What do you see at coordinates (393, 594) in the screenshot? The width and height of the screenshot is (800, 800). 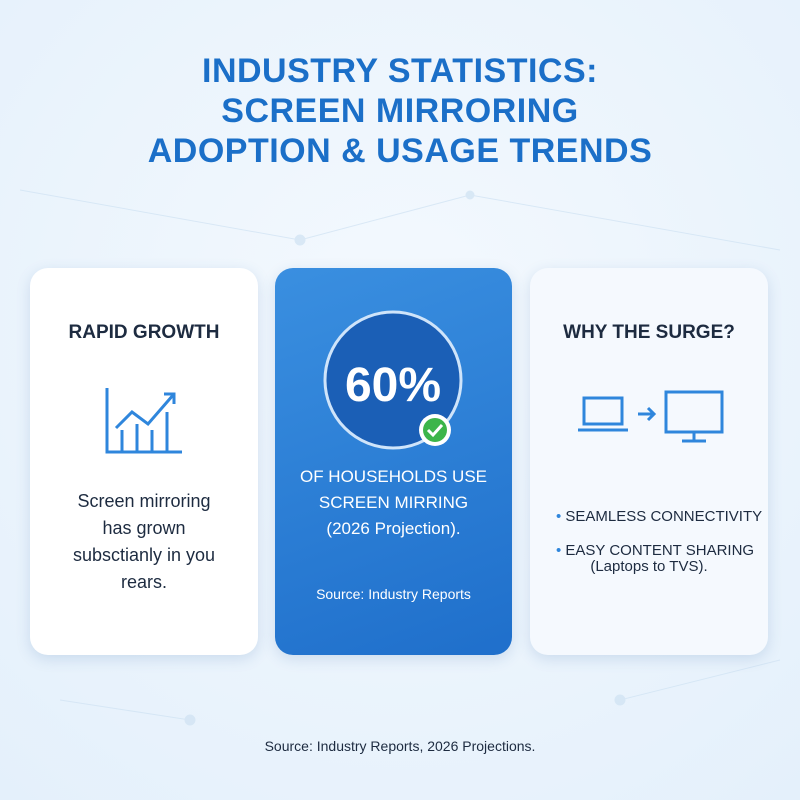 I see `card-source: Source: Industry Reports` at bounding box center [393, 594].